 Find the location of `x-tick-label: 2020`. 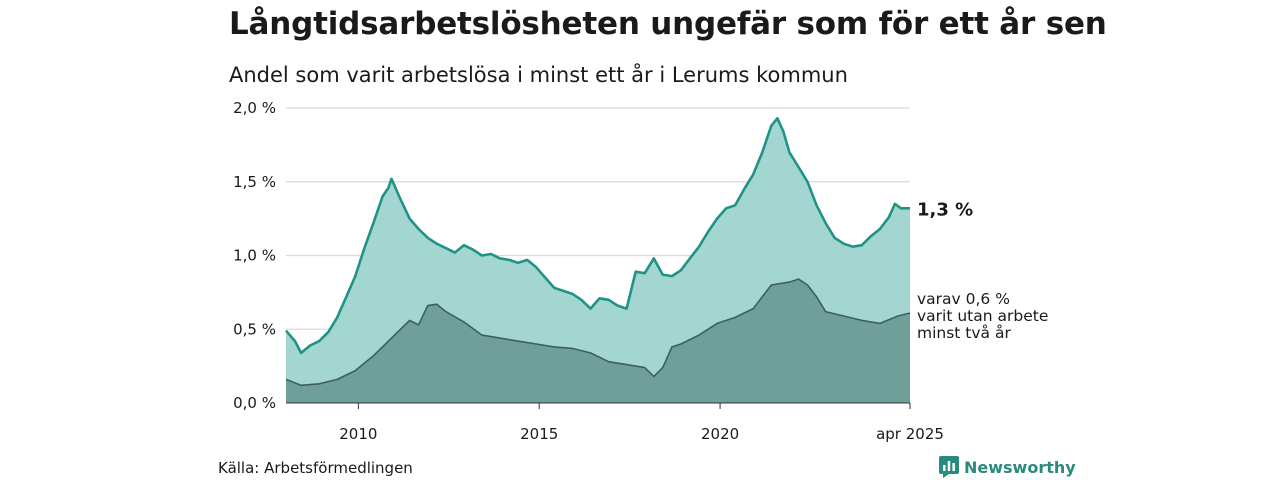

x-tick-label: 2020 is located at coordinates (720, 434).